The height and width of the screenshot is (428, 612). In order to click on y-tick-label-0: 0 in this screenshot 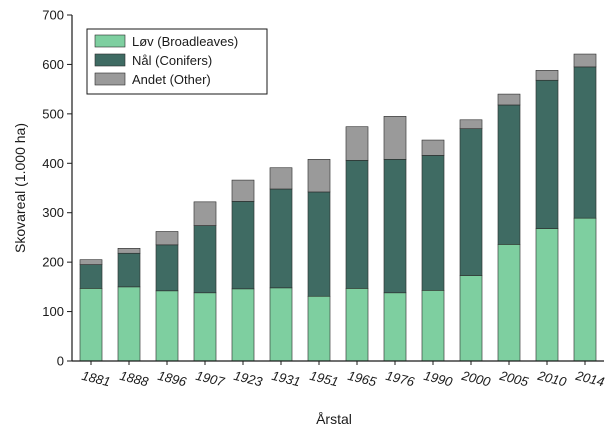, I will do `click(60, 361)`.